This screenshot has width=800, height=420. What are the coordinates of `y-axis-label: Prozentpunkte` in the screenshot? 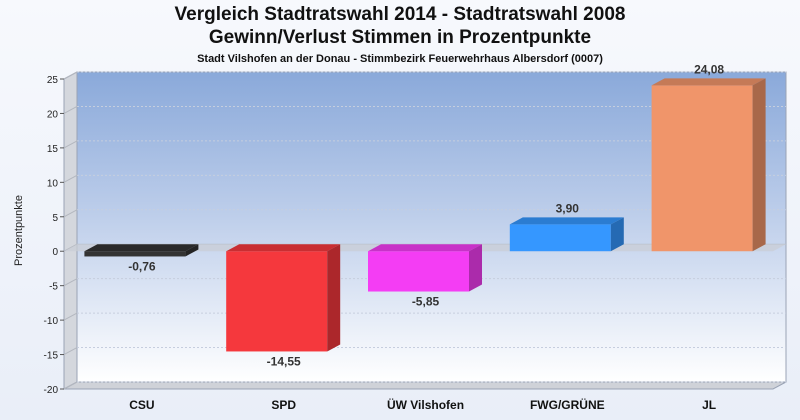 It's located at (19, 230).